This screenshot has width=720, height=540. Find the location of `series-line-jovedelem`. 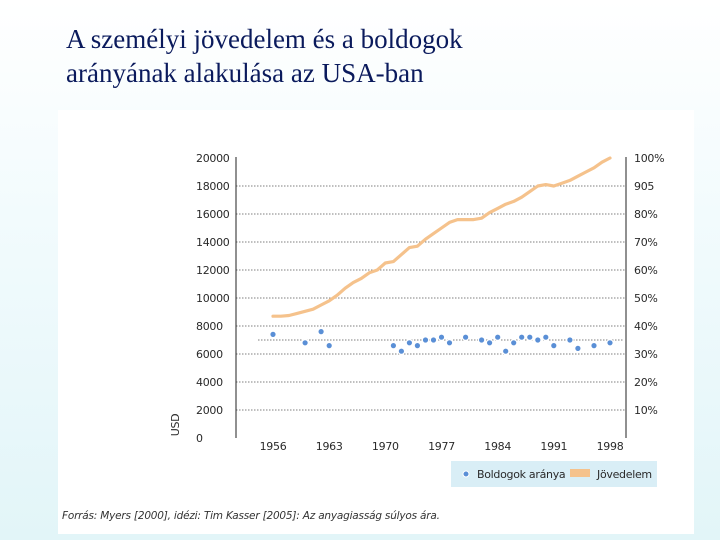

series-line-jovedelem is located at coordinates (441, 237).